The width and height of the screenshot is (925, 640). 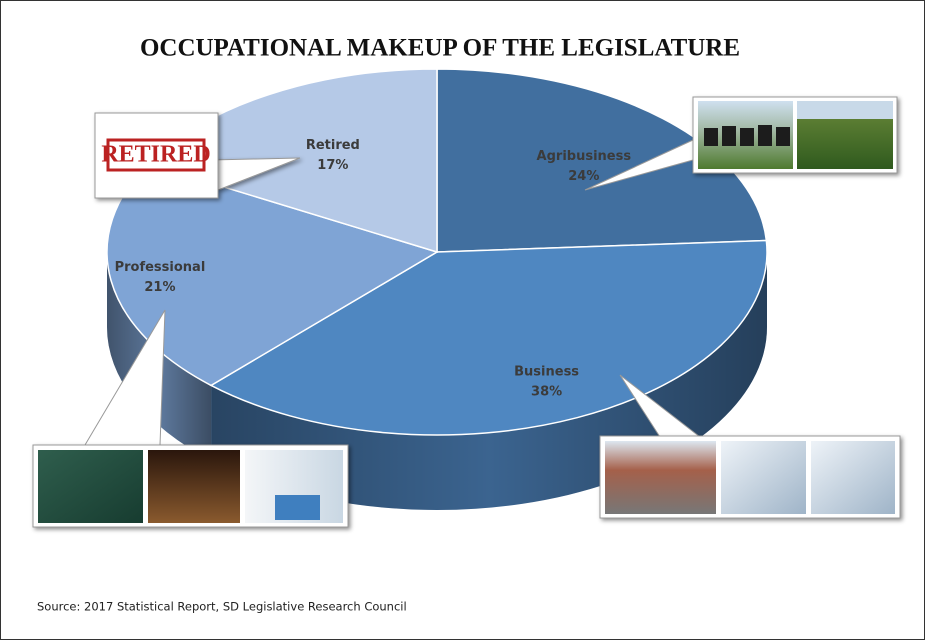 What do you see at coordinates (440, 48) in the screenshot?
I see `chart-title: OCCUPATIONAL MAKEUP OF THE LEGISLATURE` at bounding box center [440, 48].